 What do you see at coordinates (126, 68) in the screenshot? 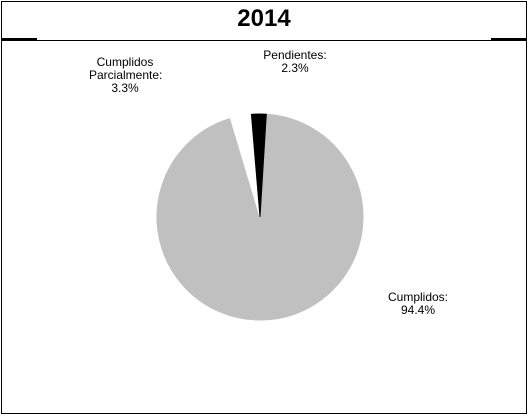
I see `slice-label-cumplidos-parcialmente-name: Cumplidos Parcialmente:` at bounding box center [126, 68].